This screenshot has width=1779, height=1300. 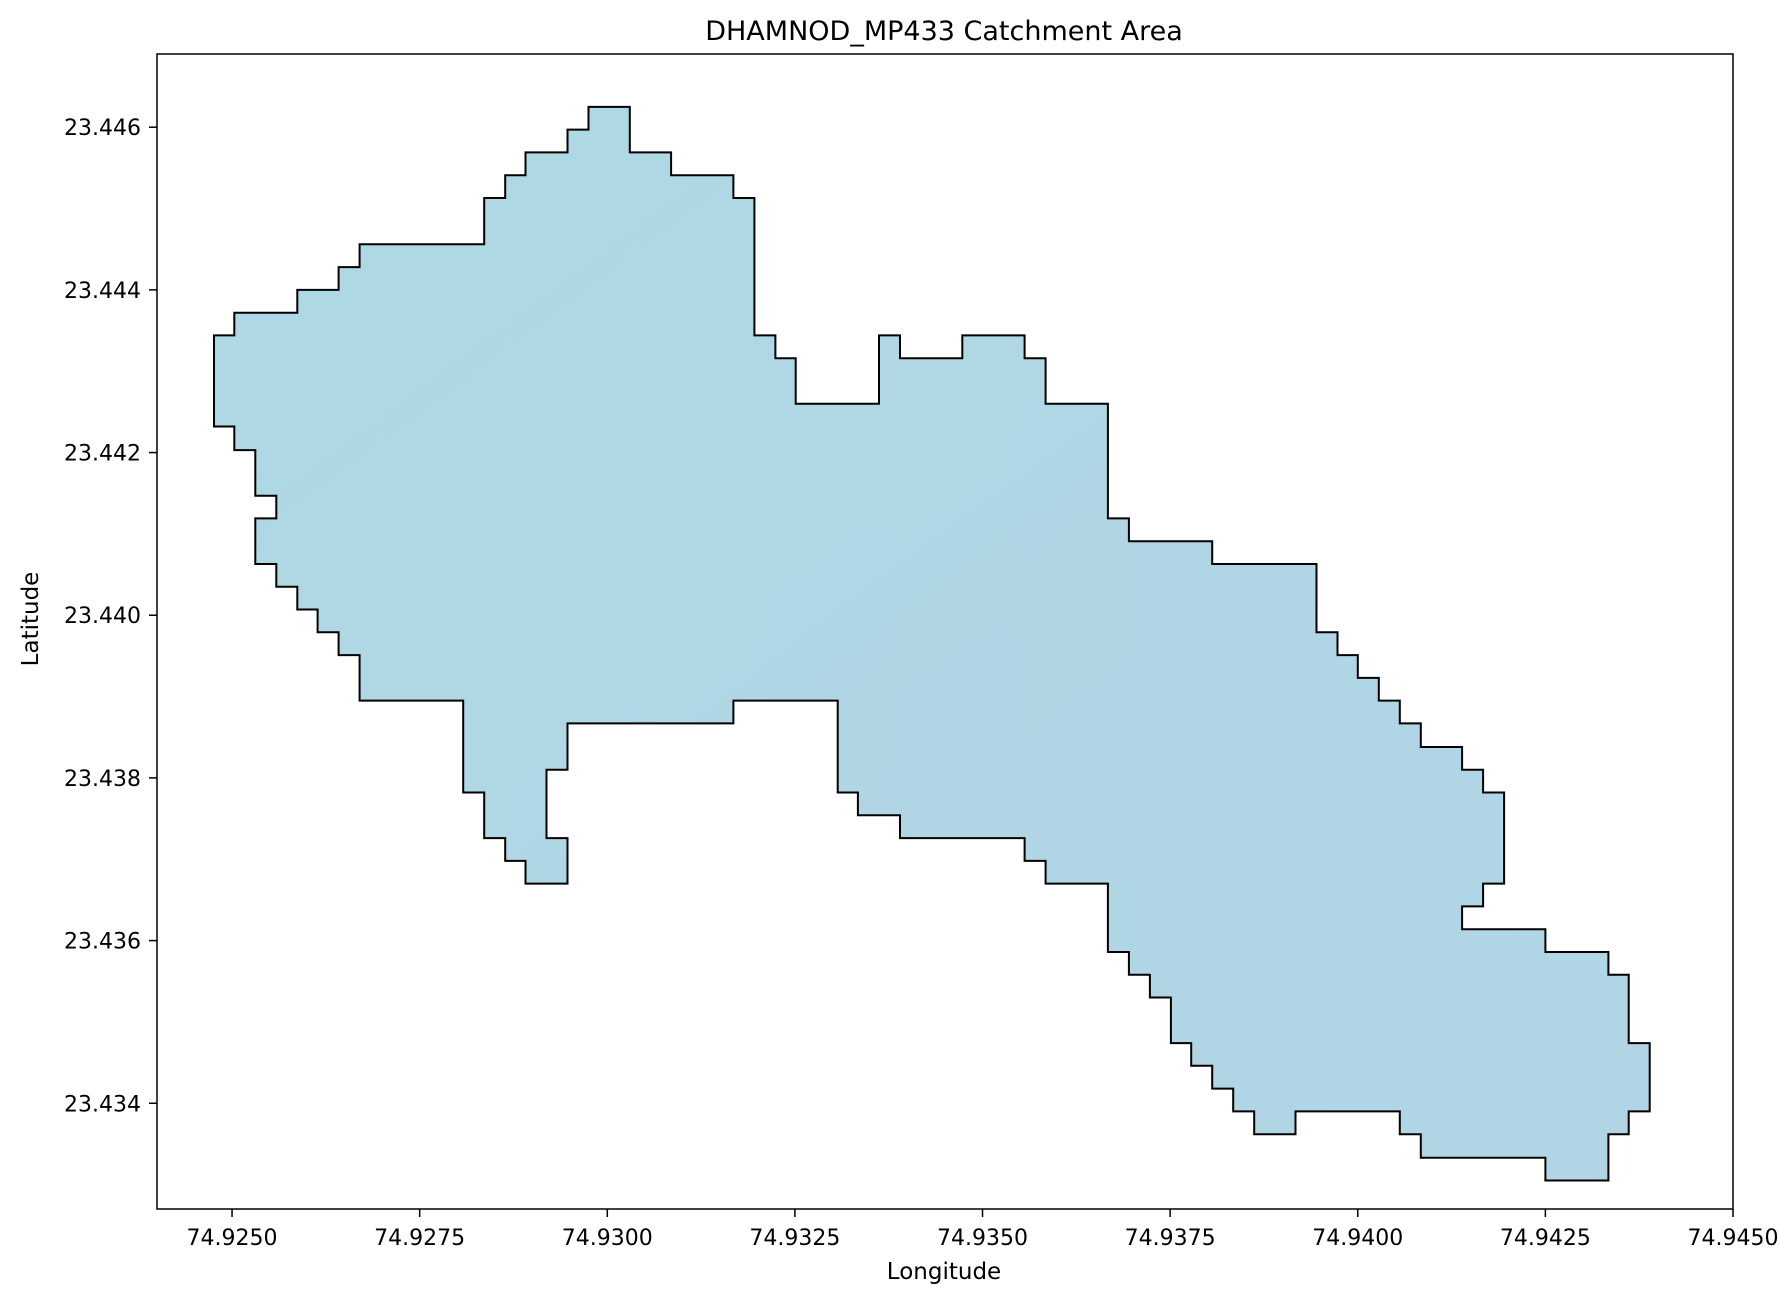 What do you see at coordinates (1545, 1238) in the screenshot?
I see `x-tick-label: 74.9425` at bounding box center [1545, 1238].